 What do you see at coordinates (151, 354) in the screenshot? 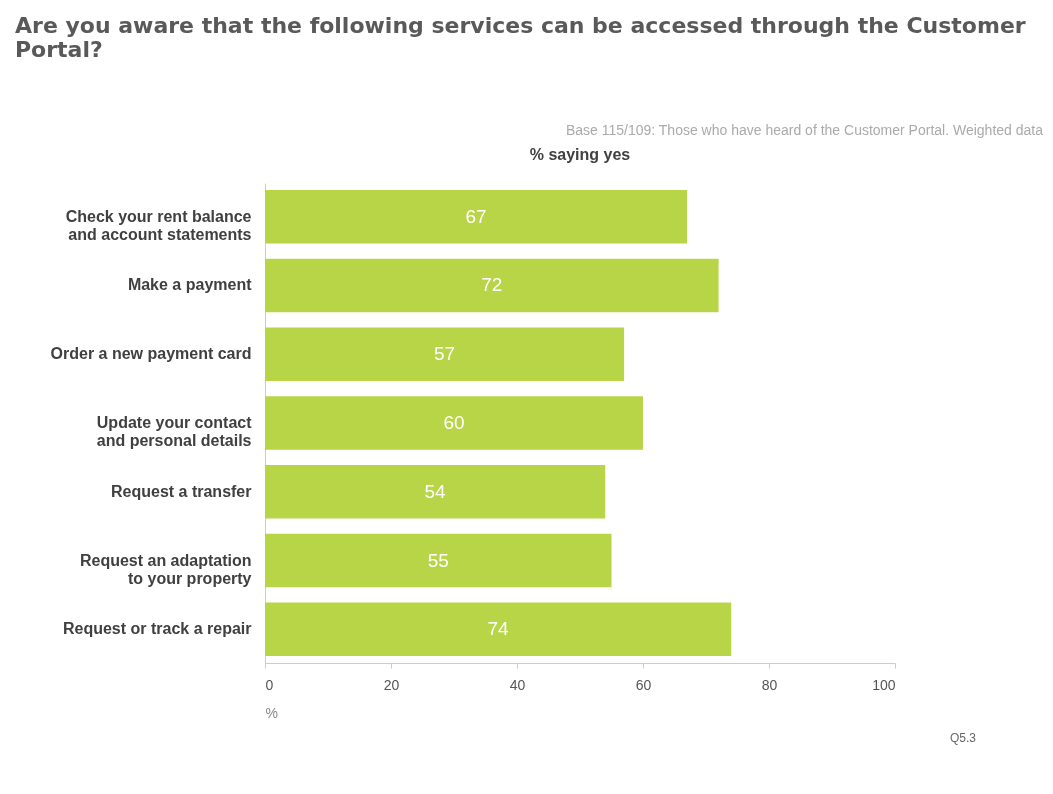
I see `y-tick-label: Order a new payment card` at bounding box center [151, 354].